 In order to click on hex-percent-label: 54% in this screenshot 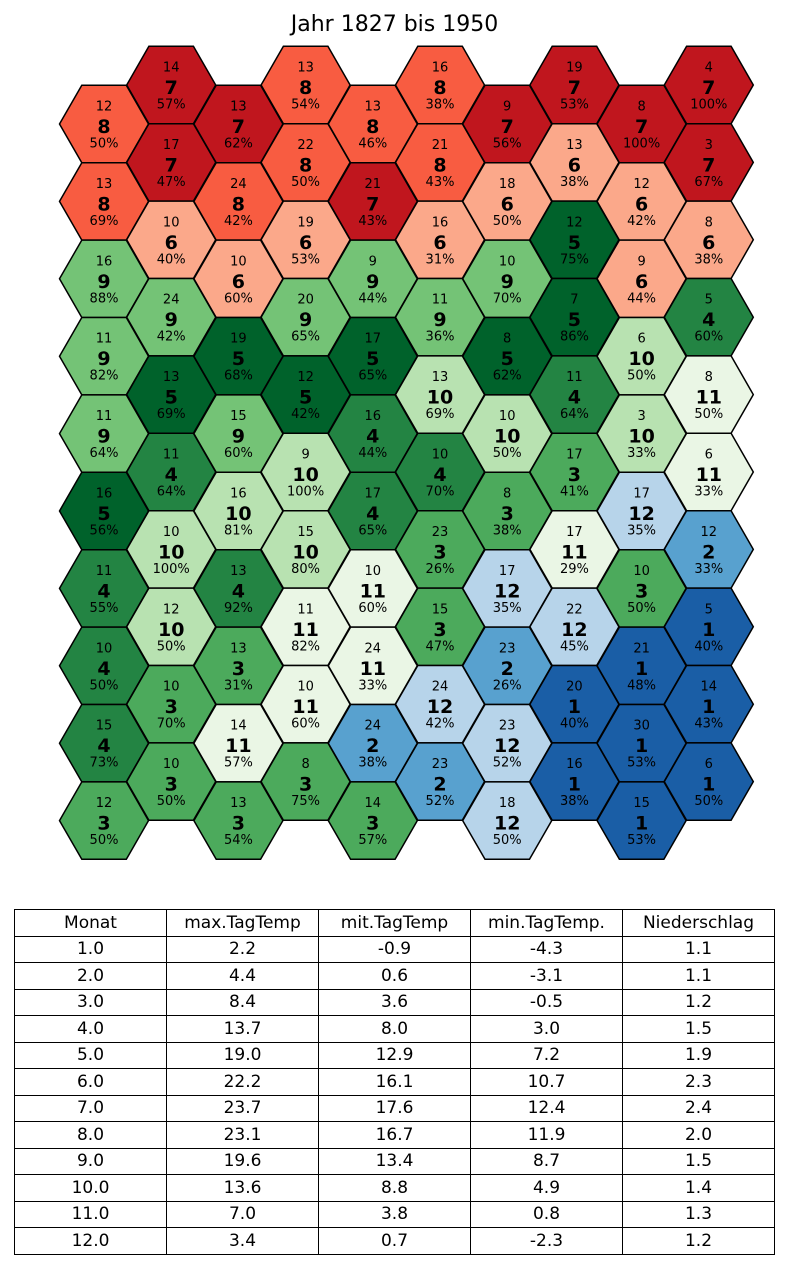, I will do `click(238, 840)`.